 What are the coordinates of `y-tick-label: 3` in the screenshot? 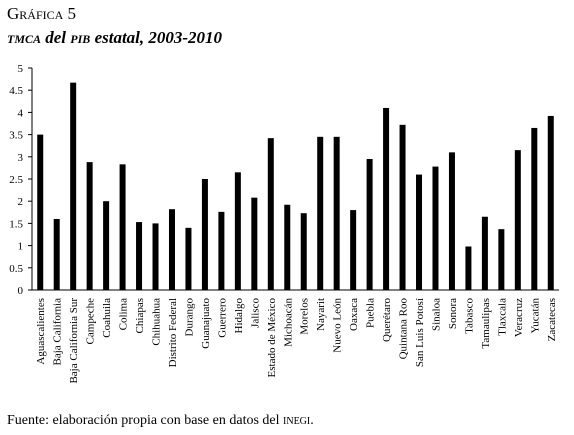 It's located at (21, 158).